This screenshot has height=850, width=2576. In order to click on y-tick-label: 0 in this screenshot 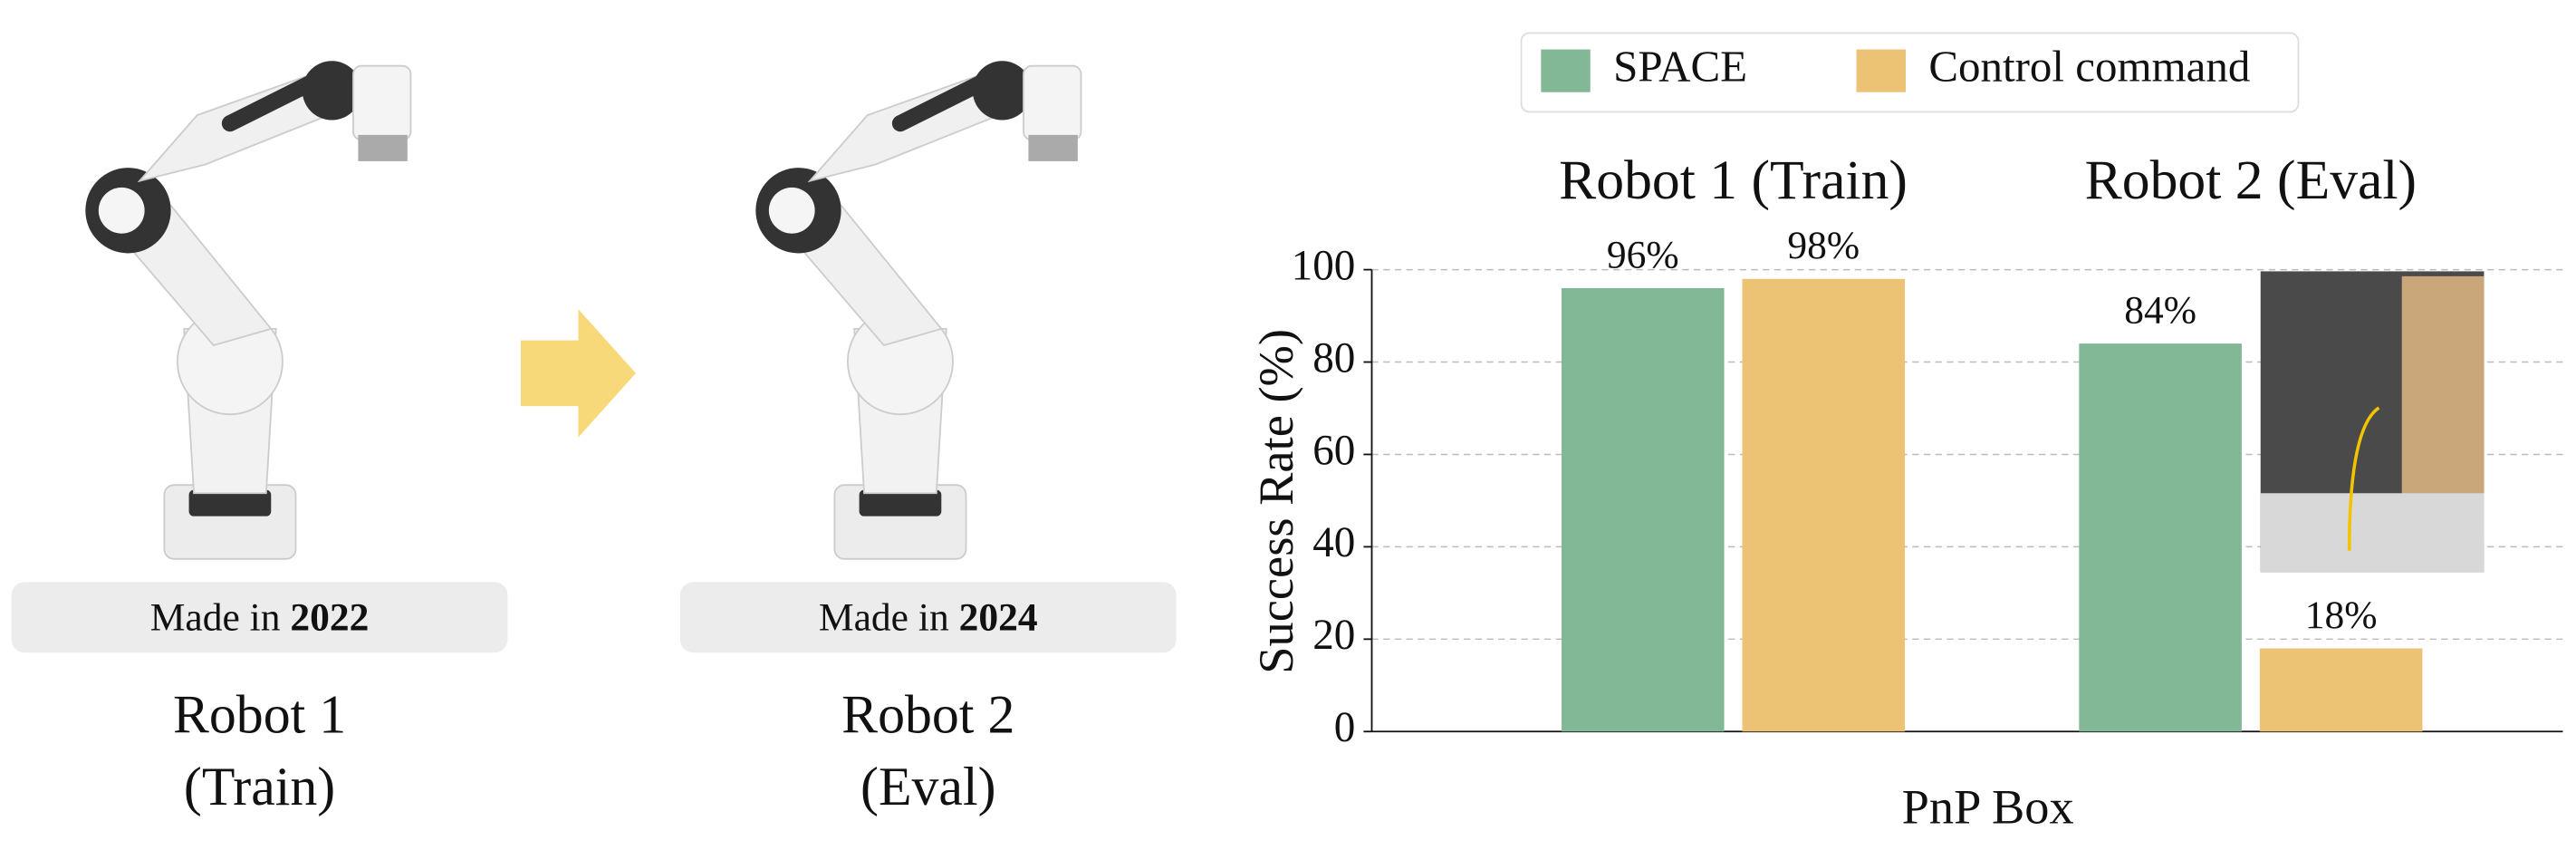, I will do `click(1345, 727)`.